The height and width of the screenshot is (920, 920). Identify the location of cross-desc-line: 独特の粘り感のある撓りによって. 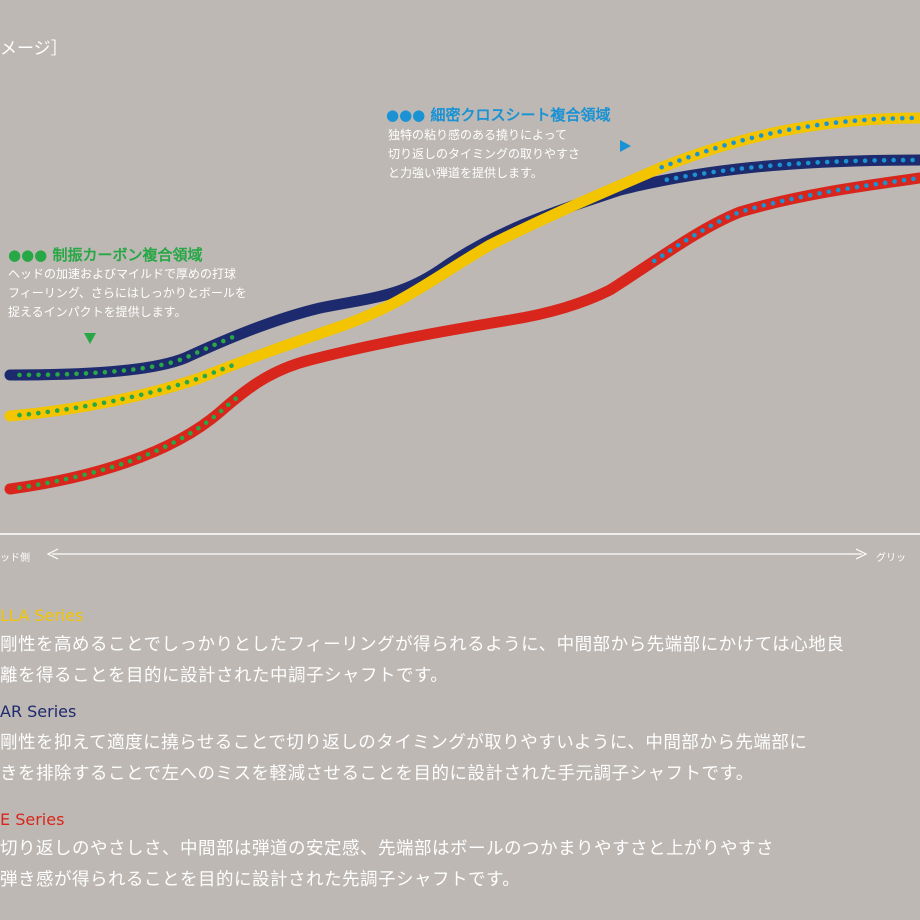
(478, 135).